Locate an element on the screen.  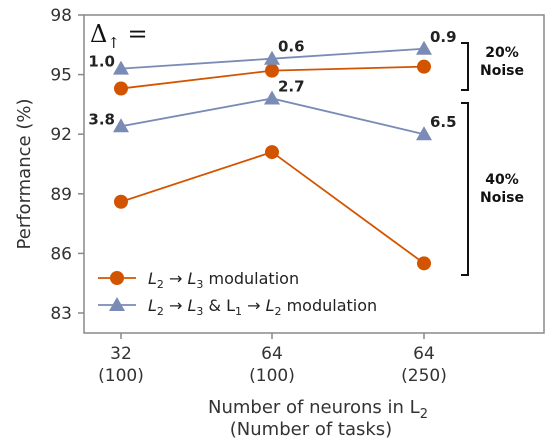
delta-annotation: 6.5 is located at coordinates (443, 122).